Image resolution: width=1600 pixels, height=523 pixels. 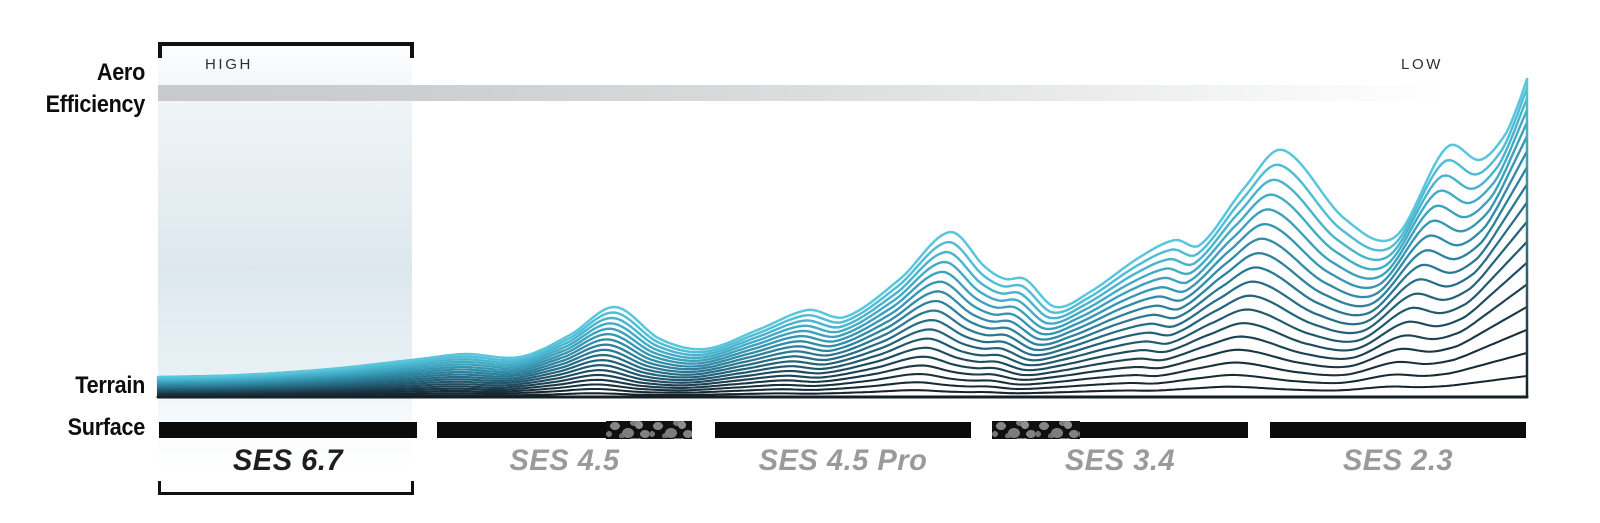 I want to click on terrain-surface-label-line1: Terrain, so click(x=110, y=385).